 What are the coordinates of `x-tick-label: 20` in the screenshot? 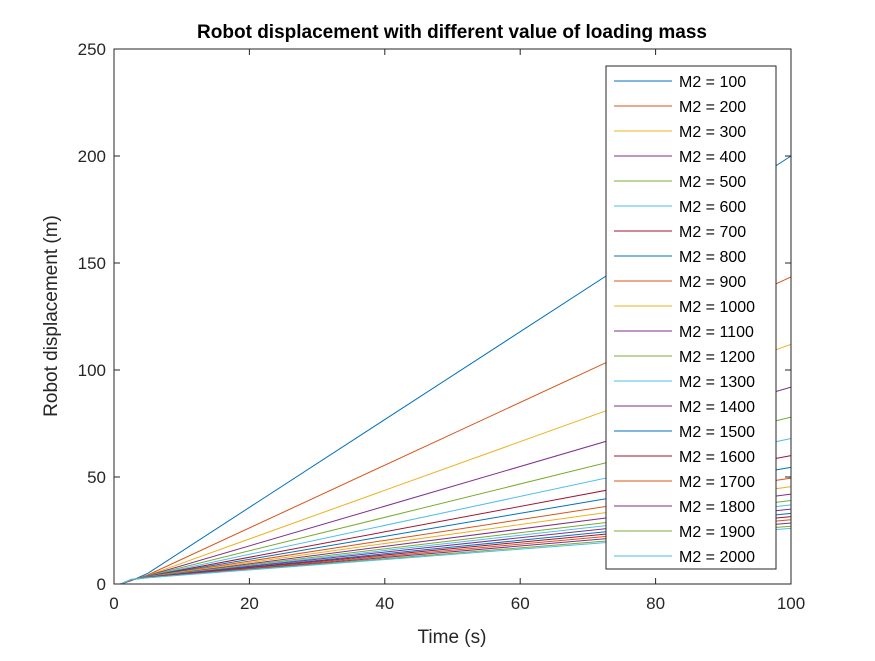 It's located at (249, 603).